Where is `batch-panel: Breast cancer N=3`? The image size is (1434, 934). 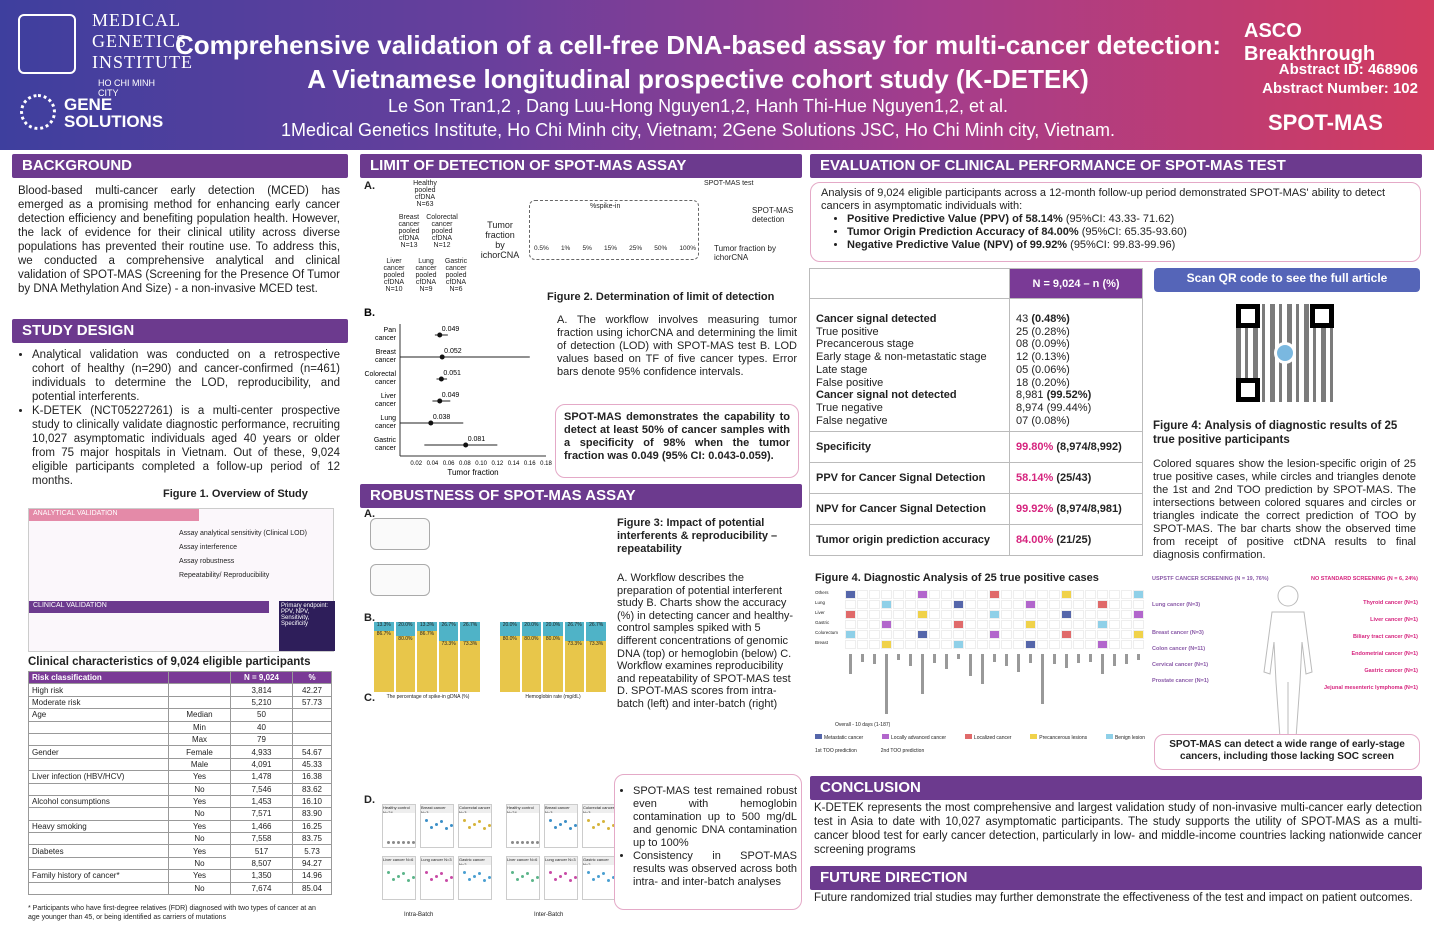 batch-panel: Breast cancer N=3 is located at coordinates (561, 826).